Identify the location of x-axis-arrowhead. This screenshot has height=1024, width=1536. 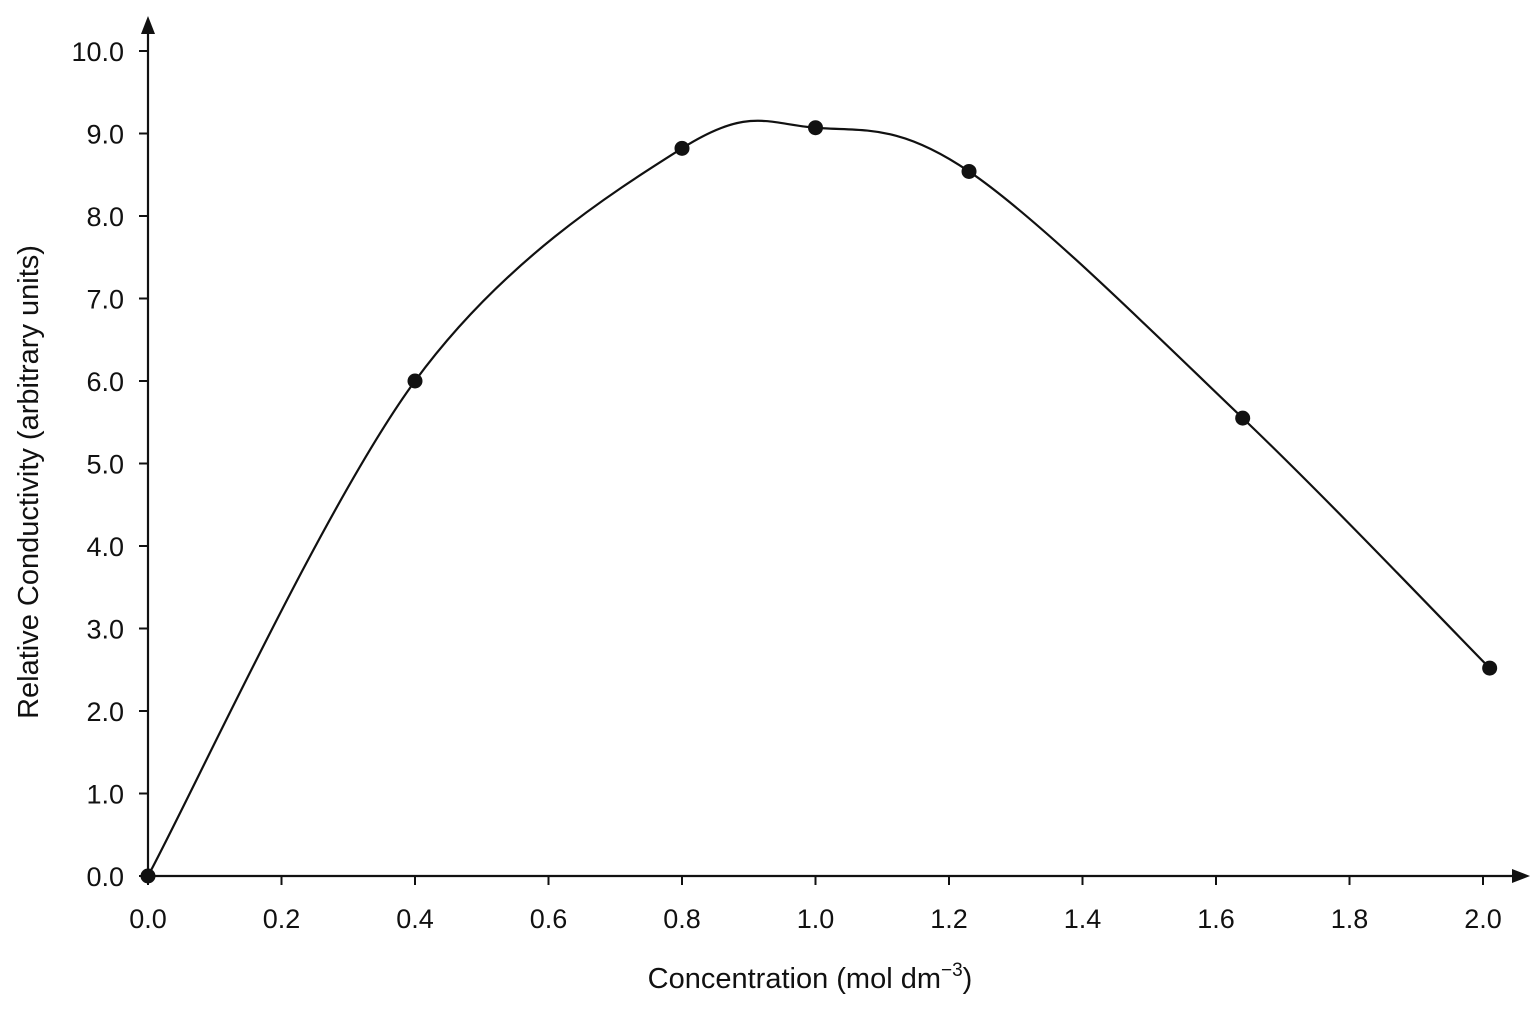
(1521, 876).